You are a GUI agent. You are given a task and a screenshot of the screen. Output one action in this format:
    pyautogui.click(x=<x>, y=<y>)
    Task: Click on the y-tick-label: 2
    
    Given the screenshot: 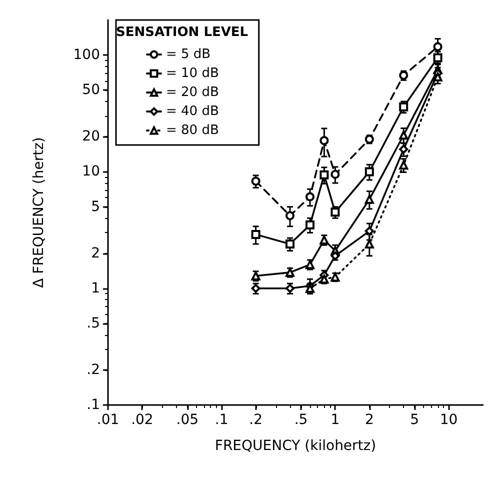 What is the action you would take?
    pyautogui.click(x=95, y=253)
    